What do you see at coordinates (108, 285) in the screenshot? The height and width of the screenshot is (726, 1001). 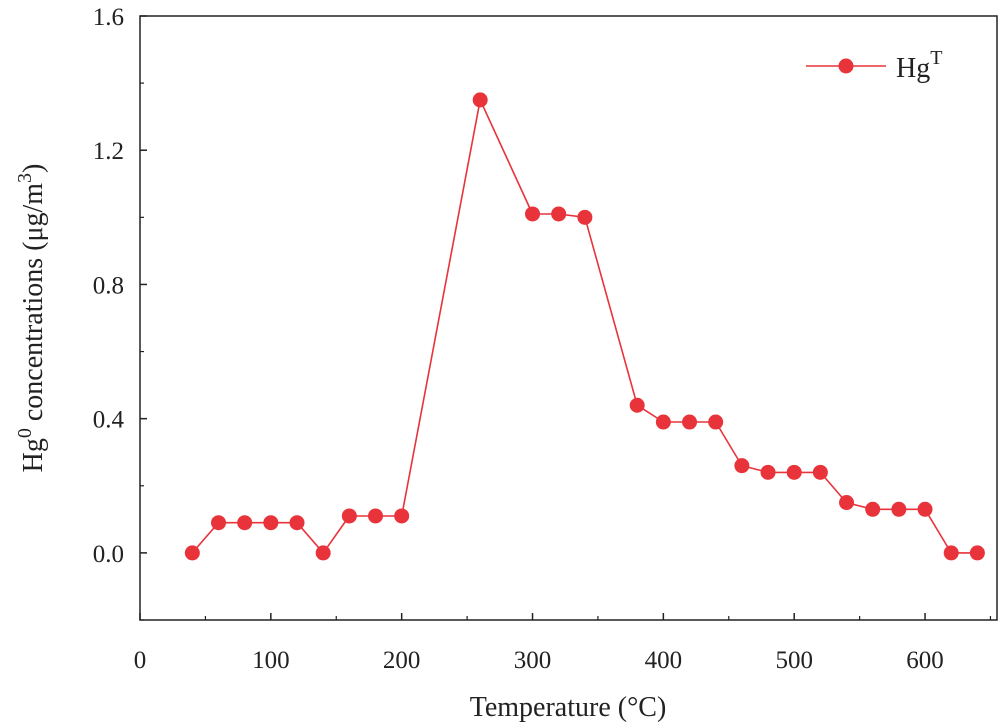 I see `y-tick-label: 0.8` at bounding box center [108, 285].